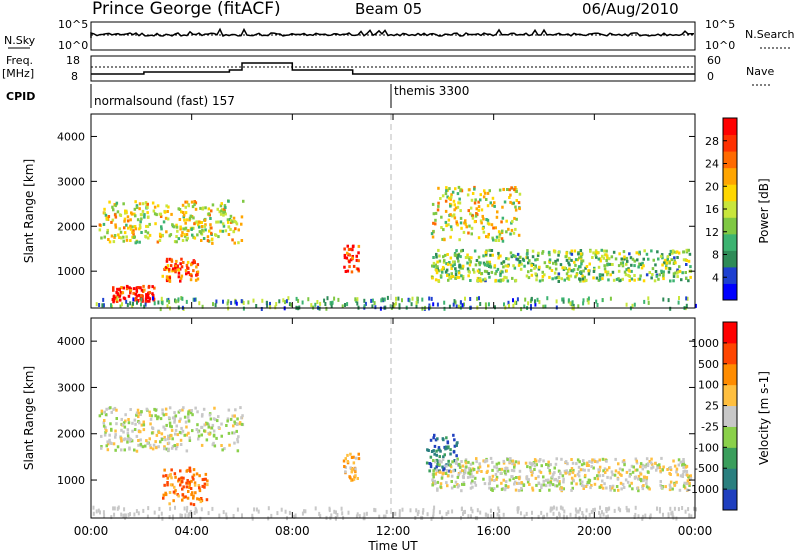  What do you see at coordinates (695, 531) in the screenshot?
I see `x-tick-label: 00:00` at bounding box center [695, 531].